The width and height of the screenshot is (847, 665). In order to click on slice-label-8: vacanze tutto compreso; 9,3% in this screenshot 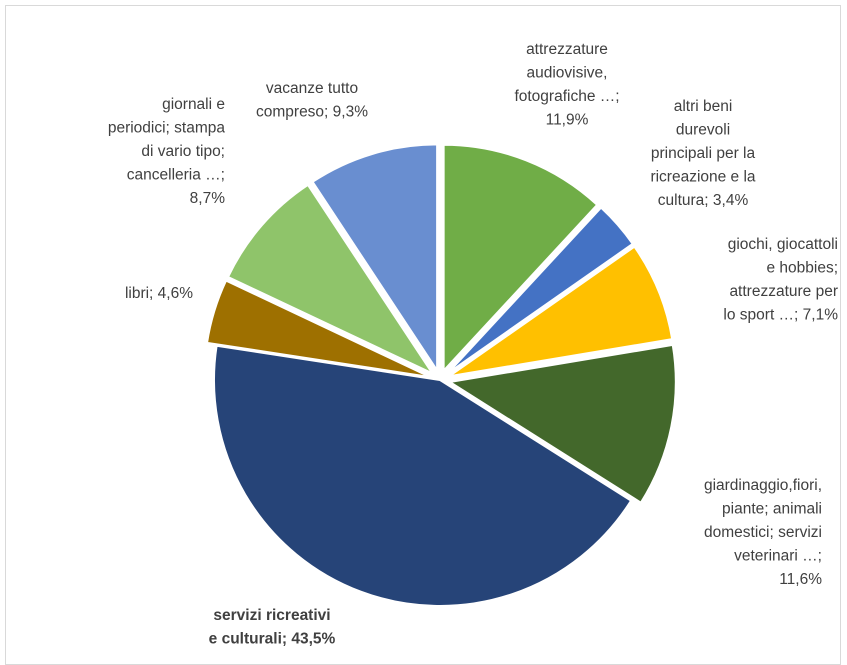, I will do `click(312, 100)`.